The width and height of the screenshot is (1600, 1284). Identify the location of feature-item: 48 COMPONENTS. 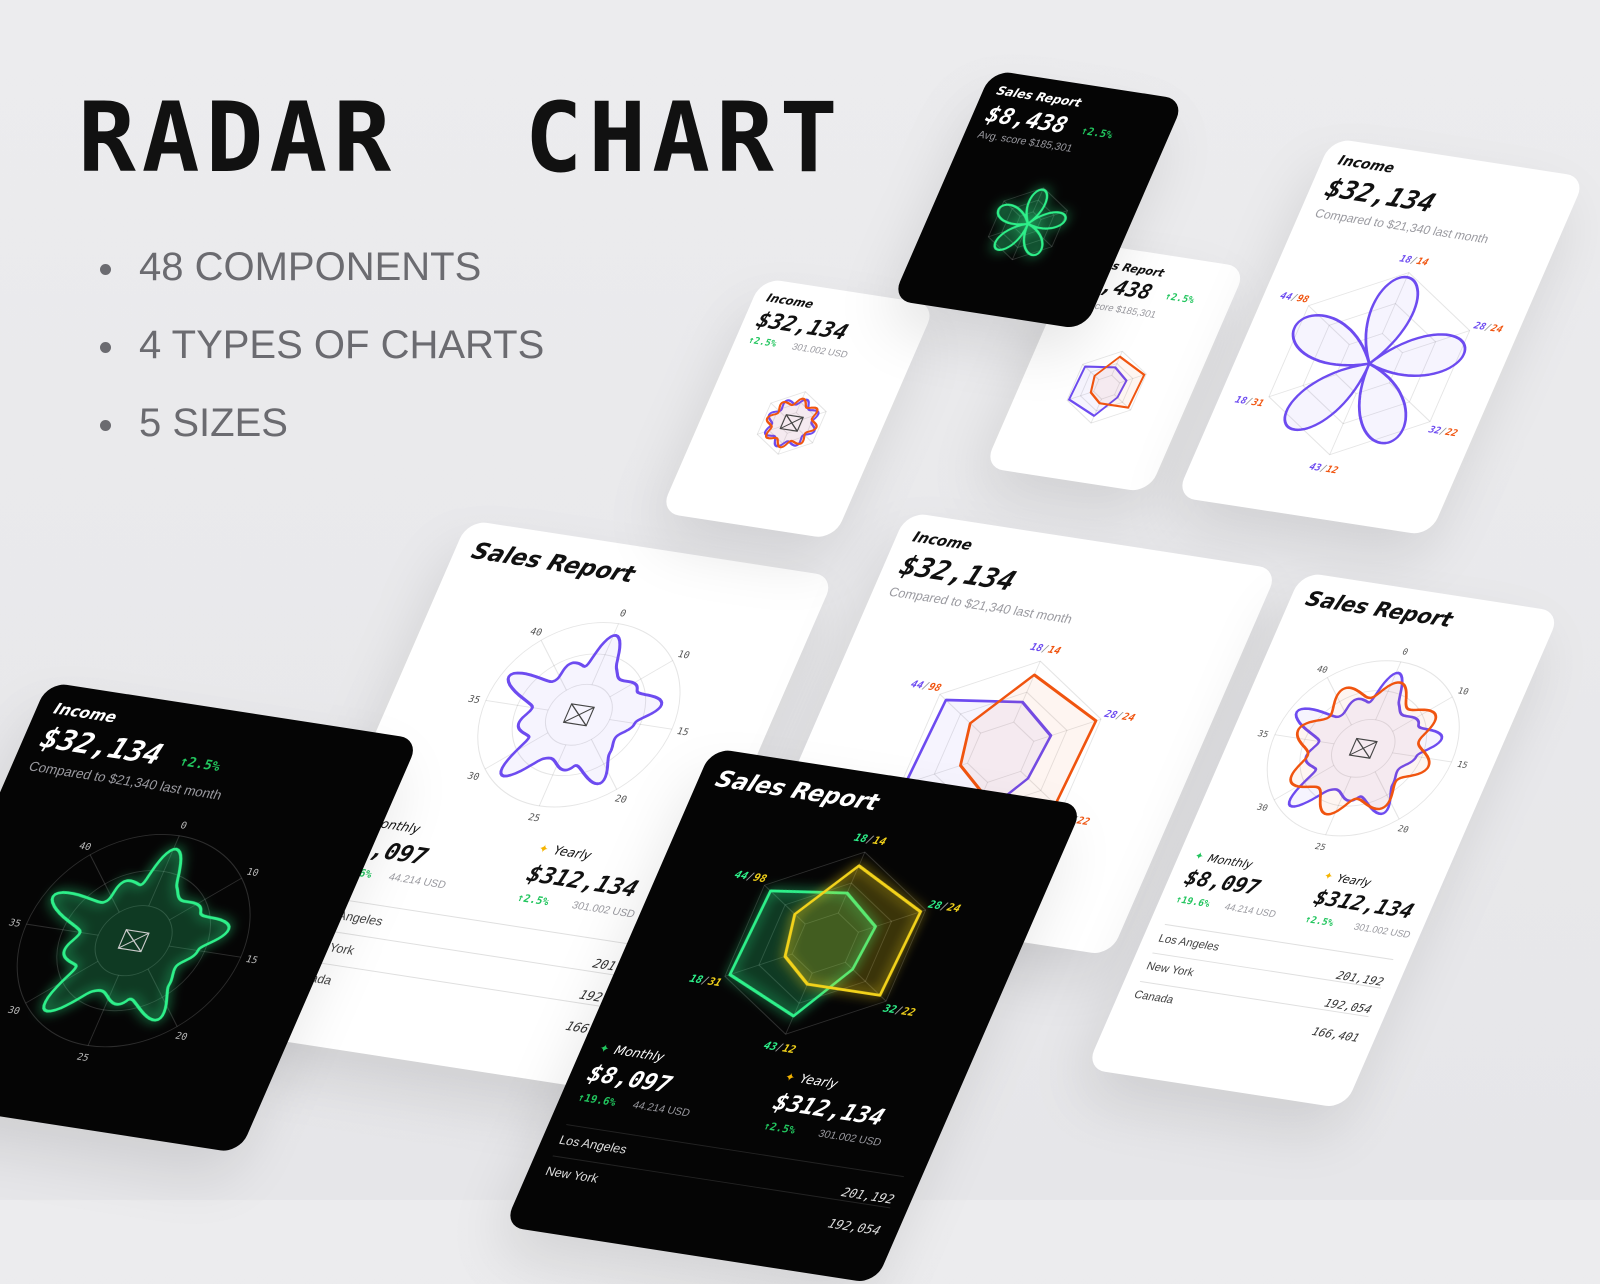
(322, 284).